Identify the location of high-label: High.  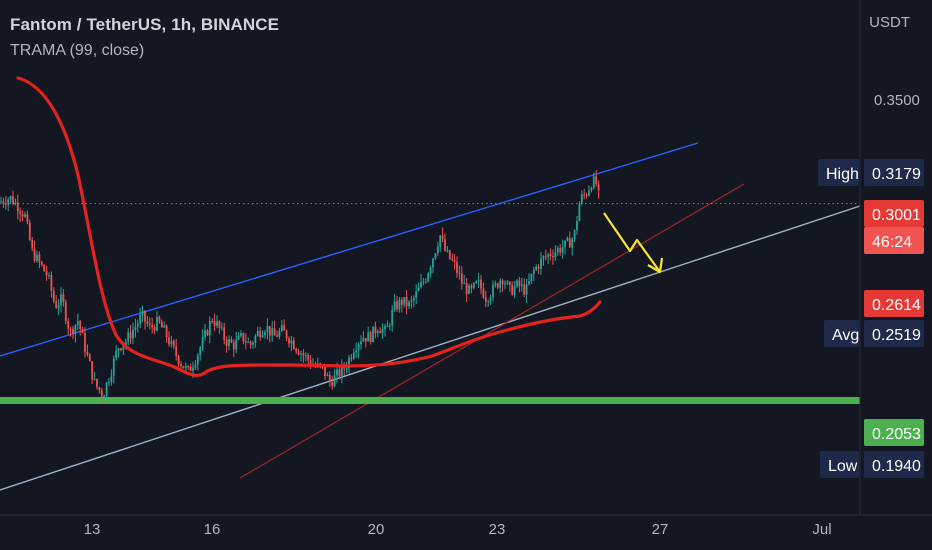
(842, 174).